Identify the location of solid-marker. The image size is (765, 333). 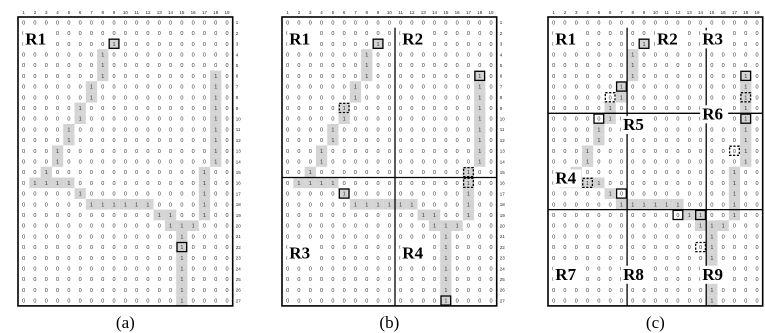
(701, 215).